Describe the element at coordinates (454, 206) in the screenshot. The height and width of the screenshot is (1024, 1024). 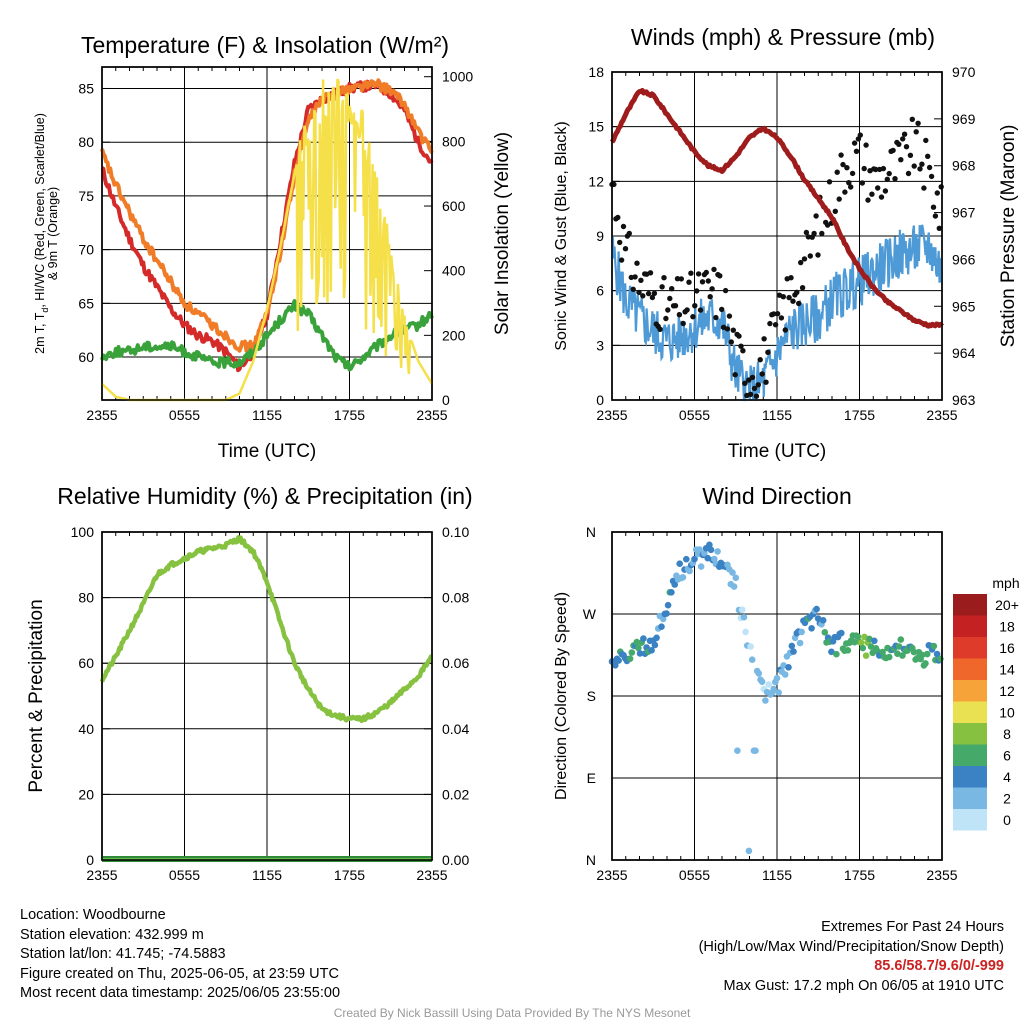
I see `y2-tick-label: 600` at that location.